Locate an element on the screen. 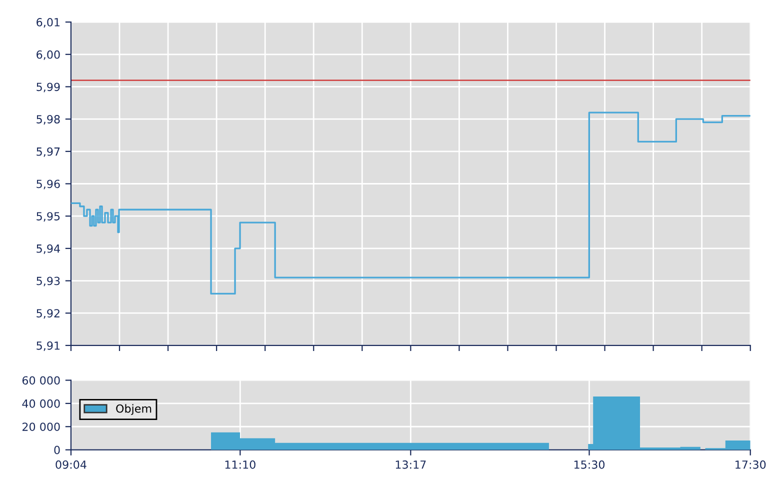 The height and width of the screenshot is (490, 780). y-tick-label: 60 000 is located at coordinates (41, 380).